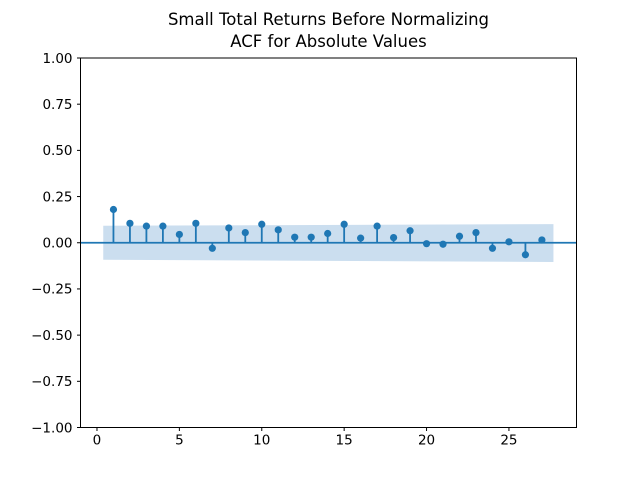 The image size is (640, 480). Describe the element at coordinates (328, 41) in the screenshot. I see `chart-title-line2: ACF for Absolute Values` at that location.